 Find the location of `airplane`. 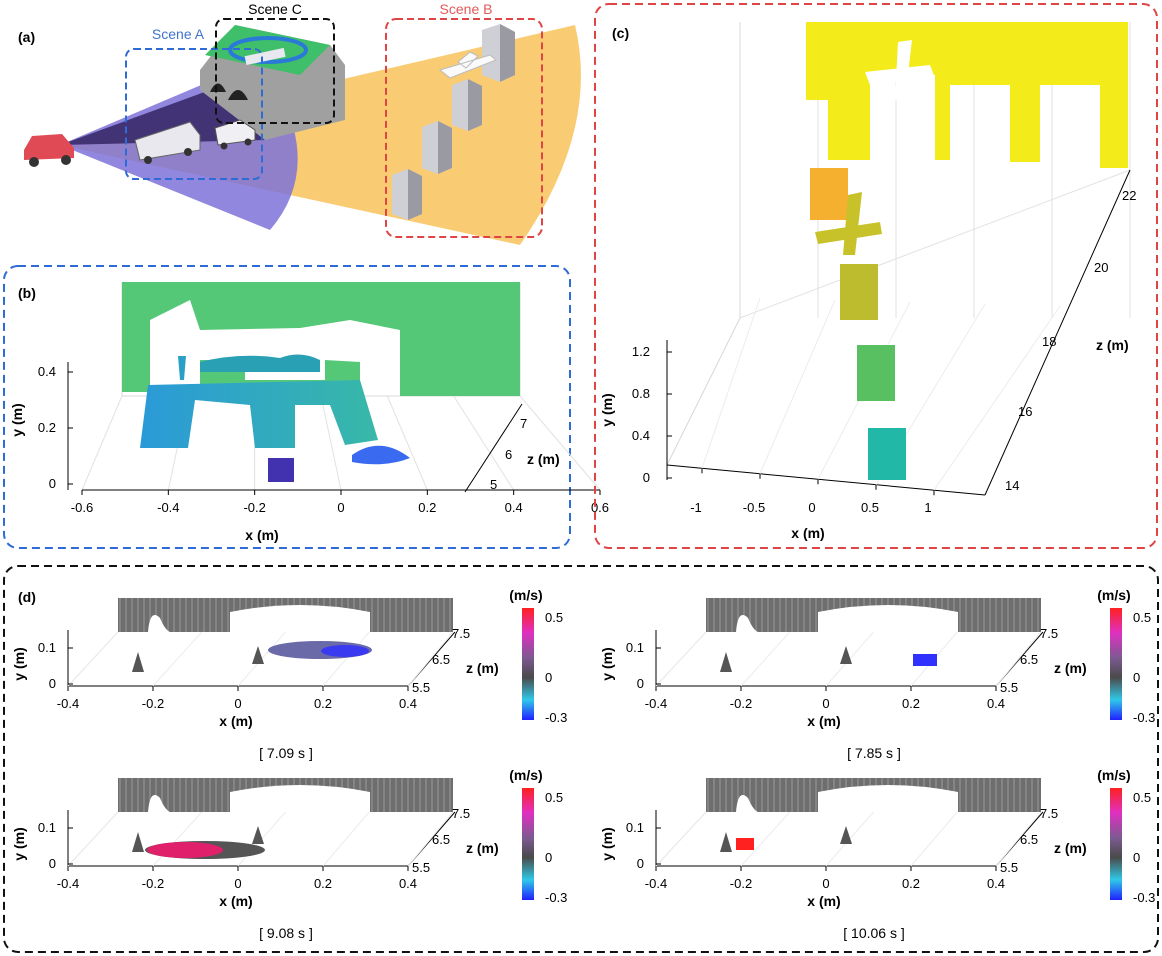

airplane is located at coordinates (467, 65).